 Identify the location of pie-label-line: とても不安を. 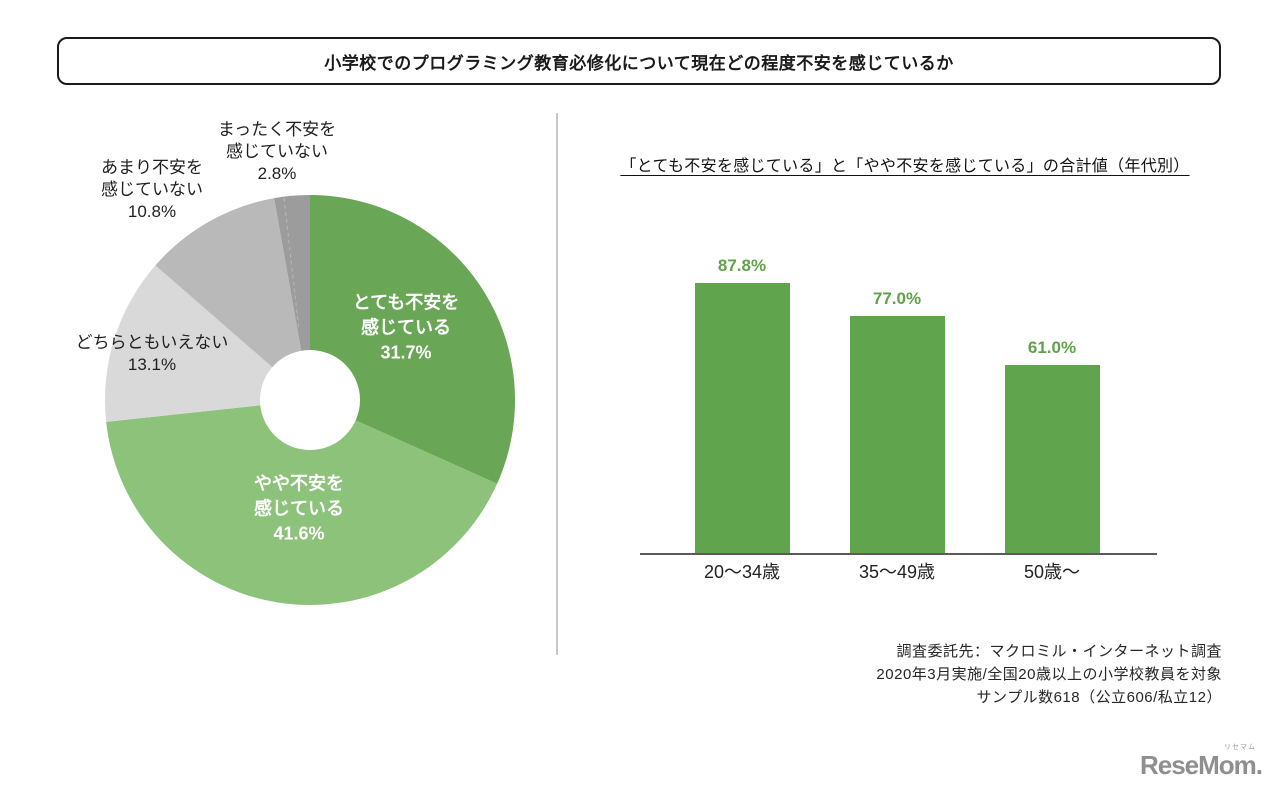
(406, 302).